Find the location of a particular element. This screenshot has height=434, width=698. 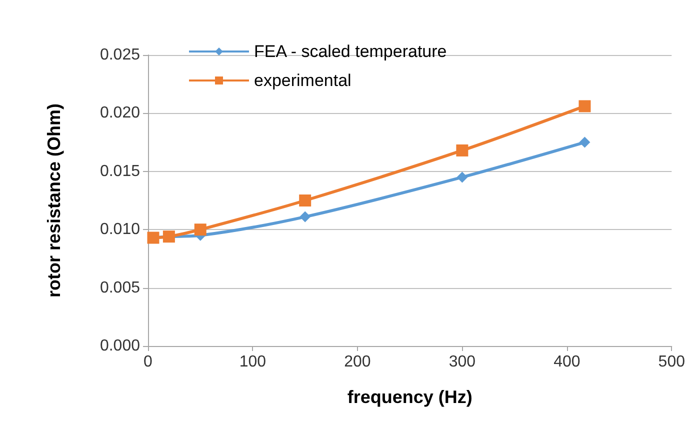

x-tick-label: 200 is located at coordinates (357, 362).